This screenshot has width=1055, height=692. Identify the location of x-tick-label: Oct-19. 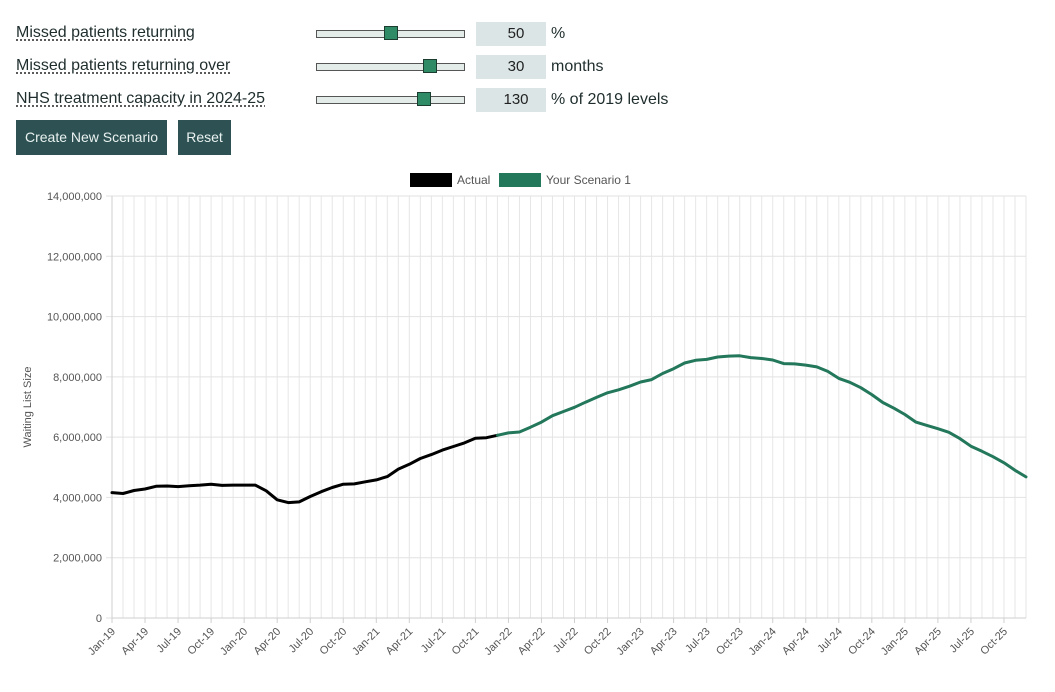
(201, 642).